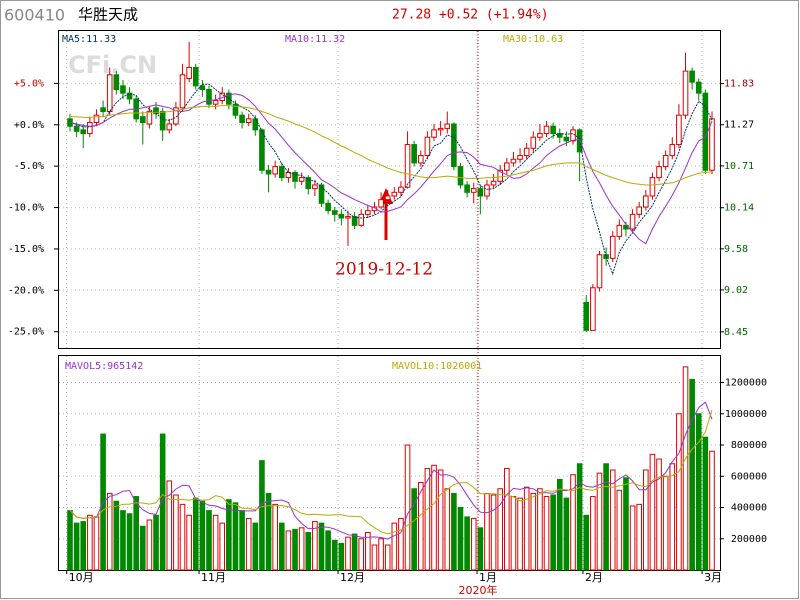 The image size is (800, 600). Describe the element at coordinates (739, 166) in the screenshot. I see `y-tick-label: 10.71` at that location.